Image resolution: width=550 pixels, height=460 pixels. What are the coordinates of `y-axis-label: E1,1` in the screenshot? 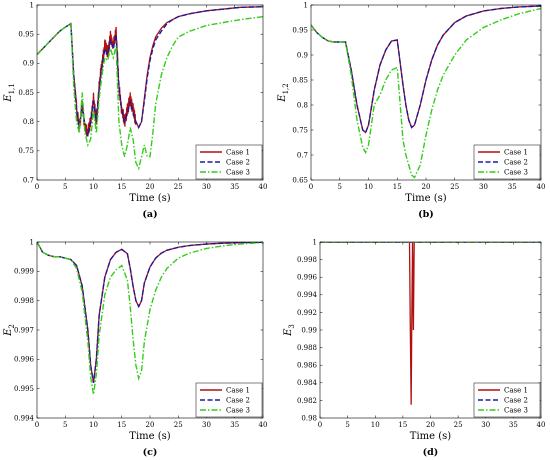 It's located at (9, 92).